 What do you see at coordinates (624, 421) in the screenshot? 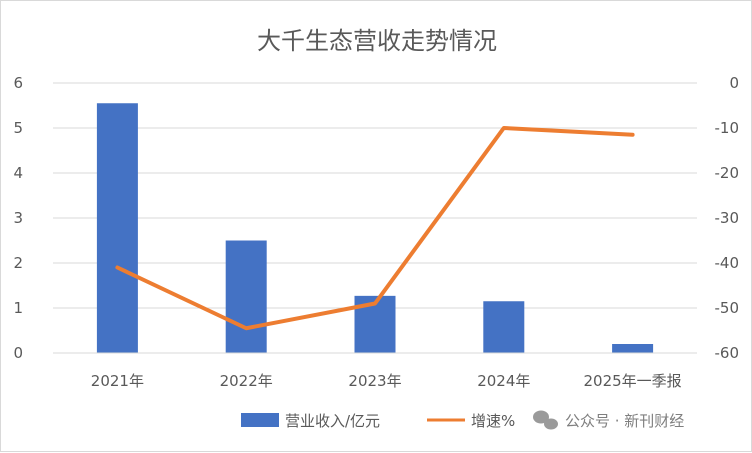
I see `watermark-text: 公众号 · 新刊财经` at bounding box center [624, 421].